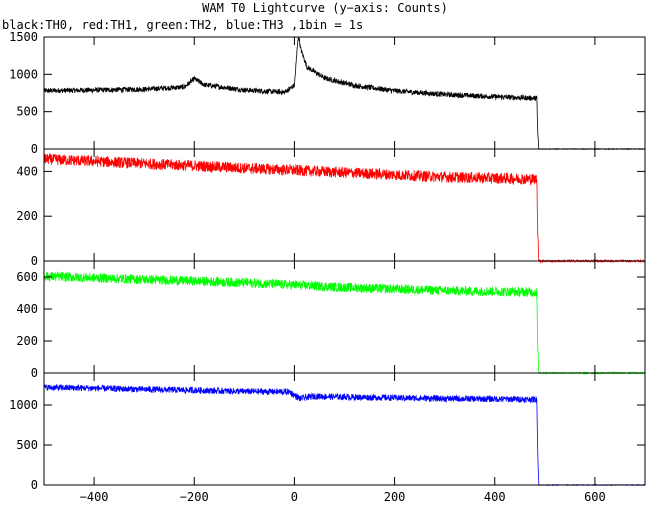 The width and height of the screenshot is (650, 505). Describe the element at coordinates (395, 497) in the screenshot. I see `x-tick-label: 200` at that location.